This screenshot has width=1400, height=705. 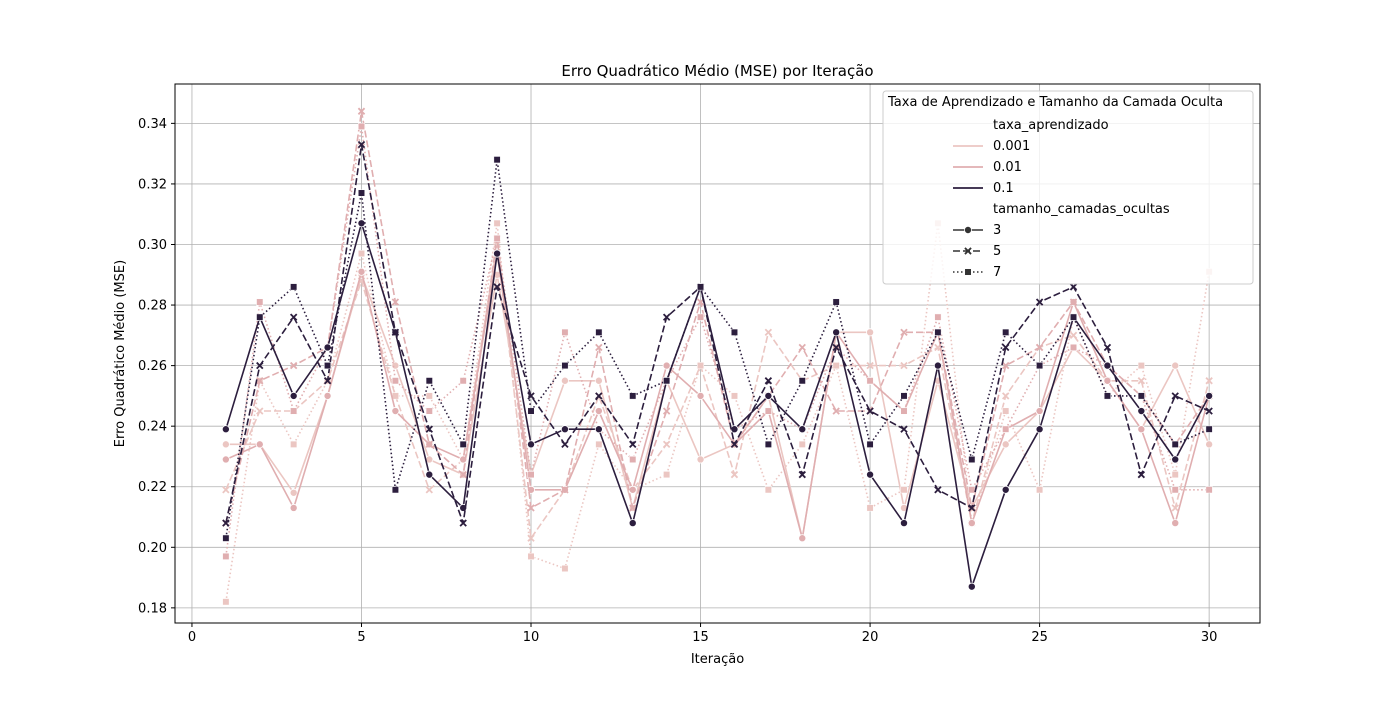 I want to click on legend-label-0.01: 0.01, so click(x=1007, y=167).